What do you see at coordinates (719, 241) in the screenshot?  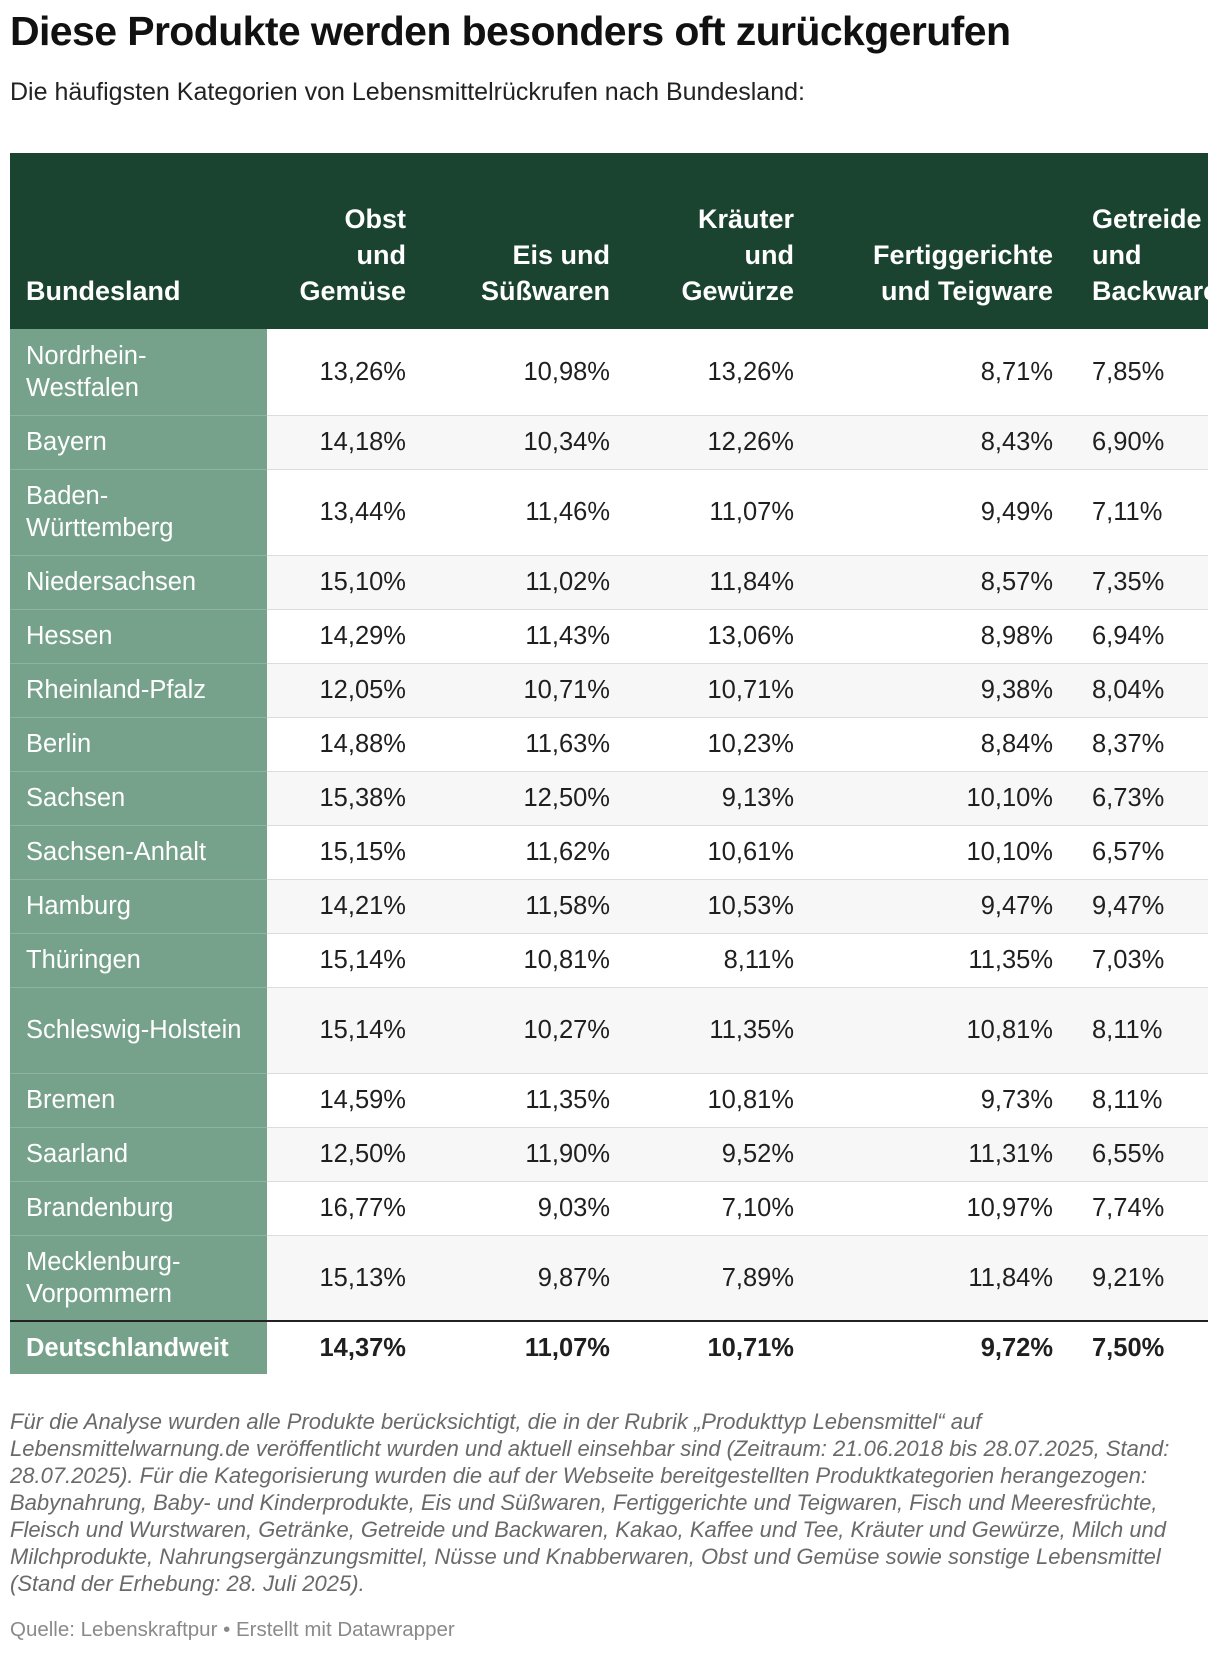 I see `column-header: Kräuter und Gewürze` at bounding box center [719, 241].